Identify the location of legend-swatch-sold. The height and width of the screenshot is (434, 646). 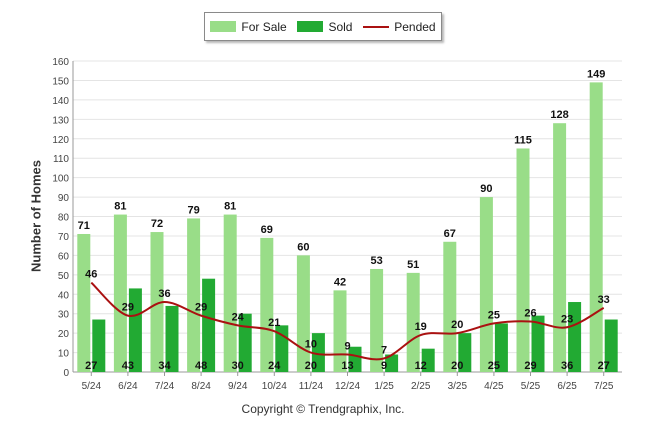
(310, 26).